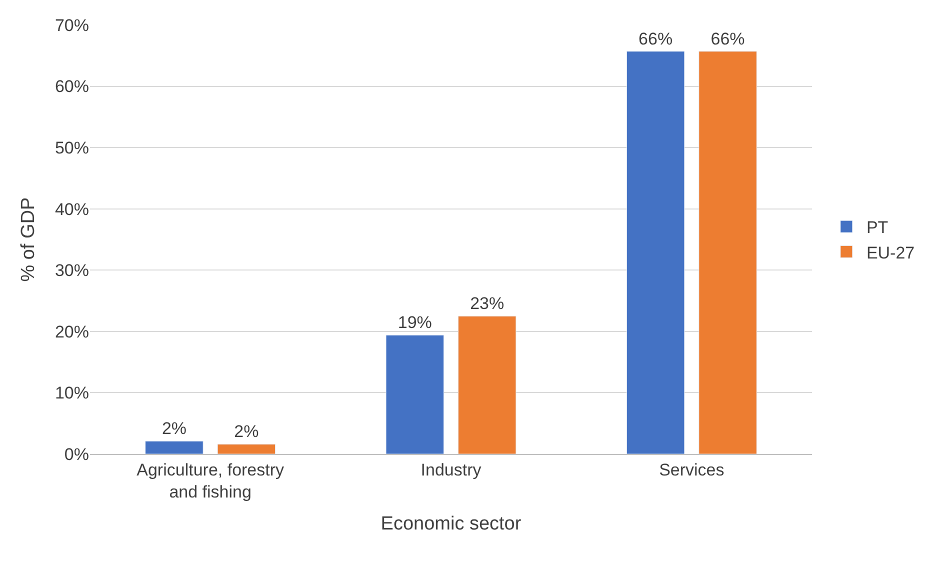  What do you see at coordinates (451, 470) in the screenshot?
I see `x-tick-label: Industry` at bounding box center [451, 470].